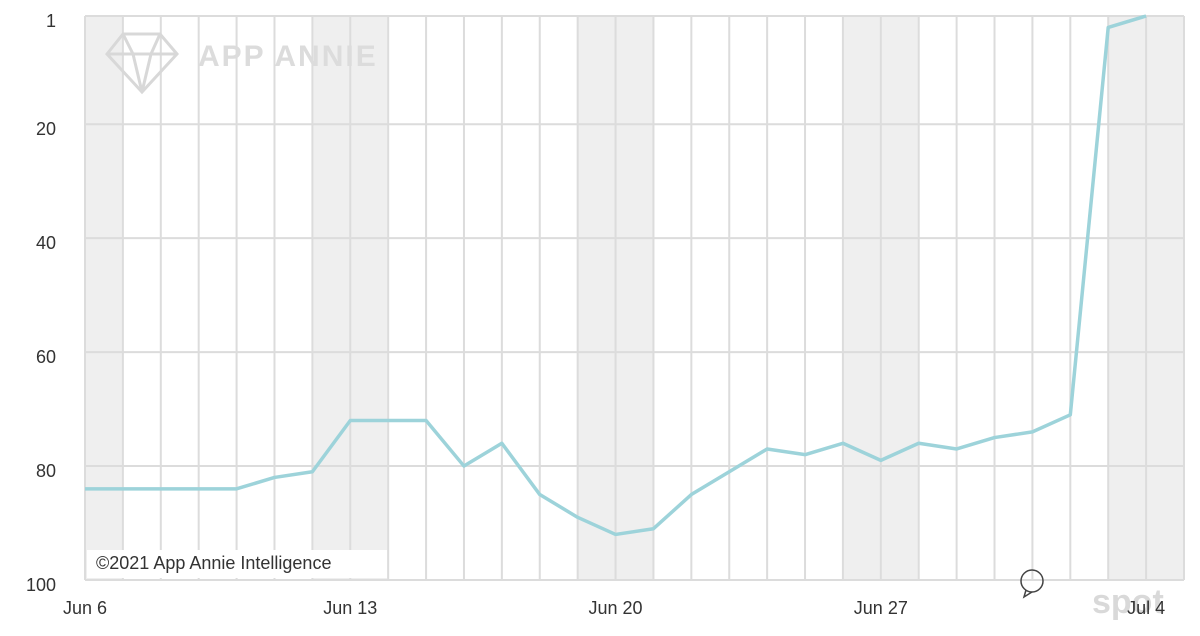 The height and width of the screenshot is (636, 1200). Describe the element at coordinates (41, 585) in the screenshot. I see `y-tick-label: 100` at that location.